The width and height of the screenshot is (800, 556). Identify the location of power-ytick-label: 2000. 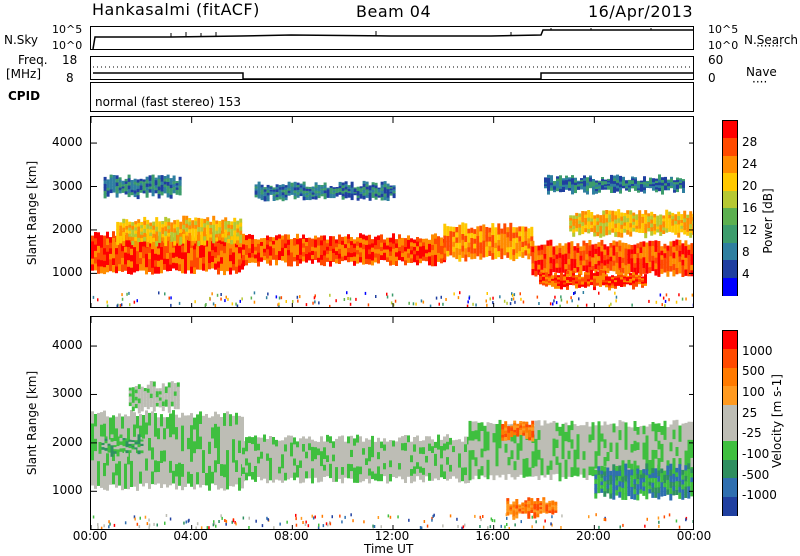
(67, 228).